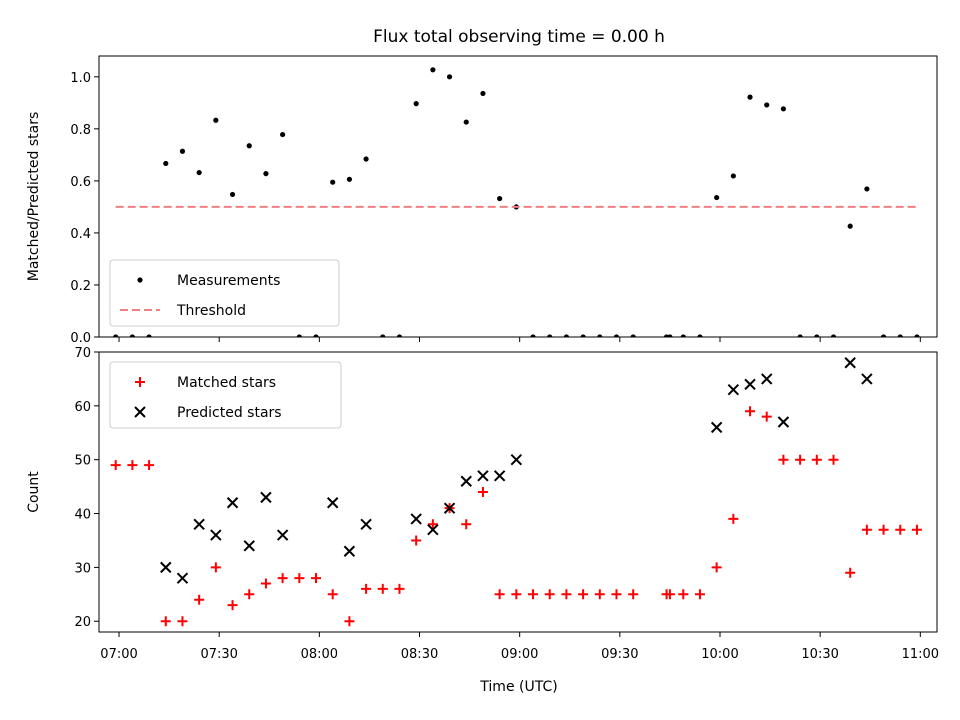 The width and height of the screenshot is (960, 720). What do you see at coordinates (224, 293) in the screenshot?
I see `legend-box` at bounding box center [224, 293].